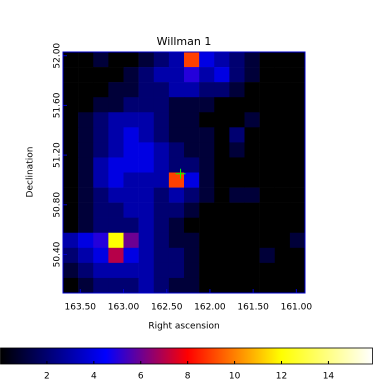  Describe the element at coordinates (297, 308) in the screenshot. I see `x-tick-label: 161.00` at that location.